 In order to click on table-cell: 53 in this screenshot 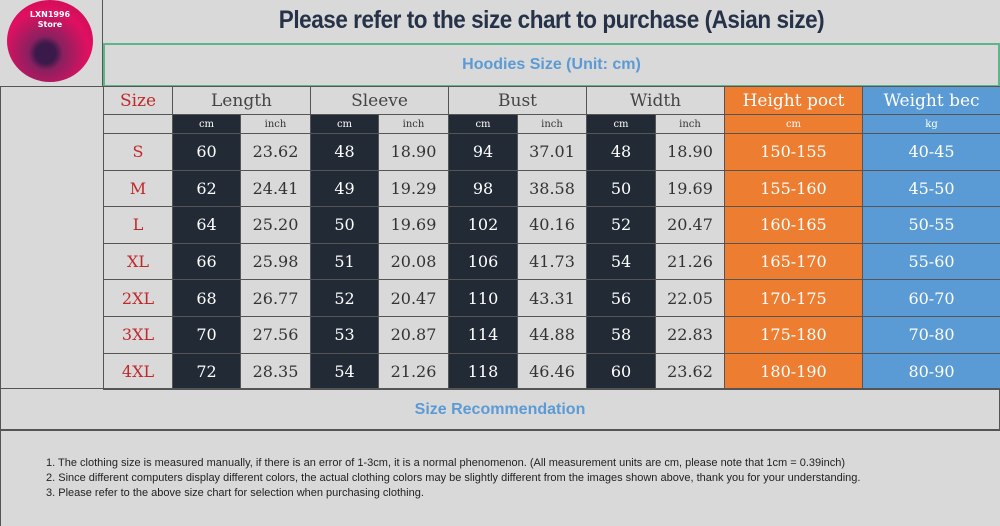, I will do `click(344, 334)`.